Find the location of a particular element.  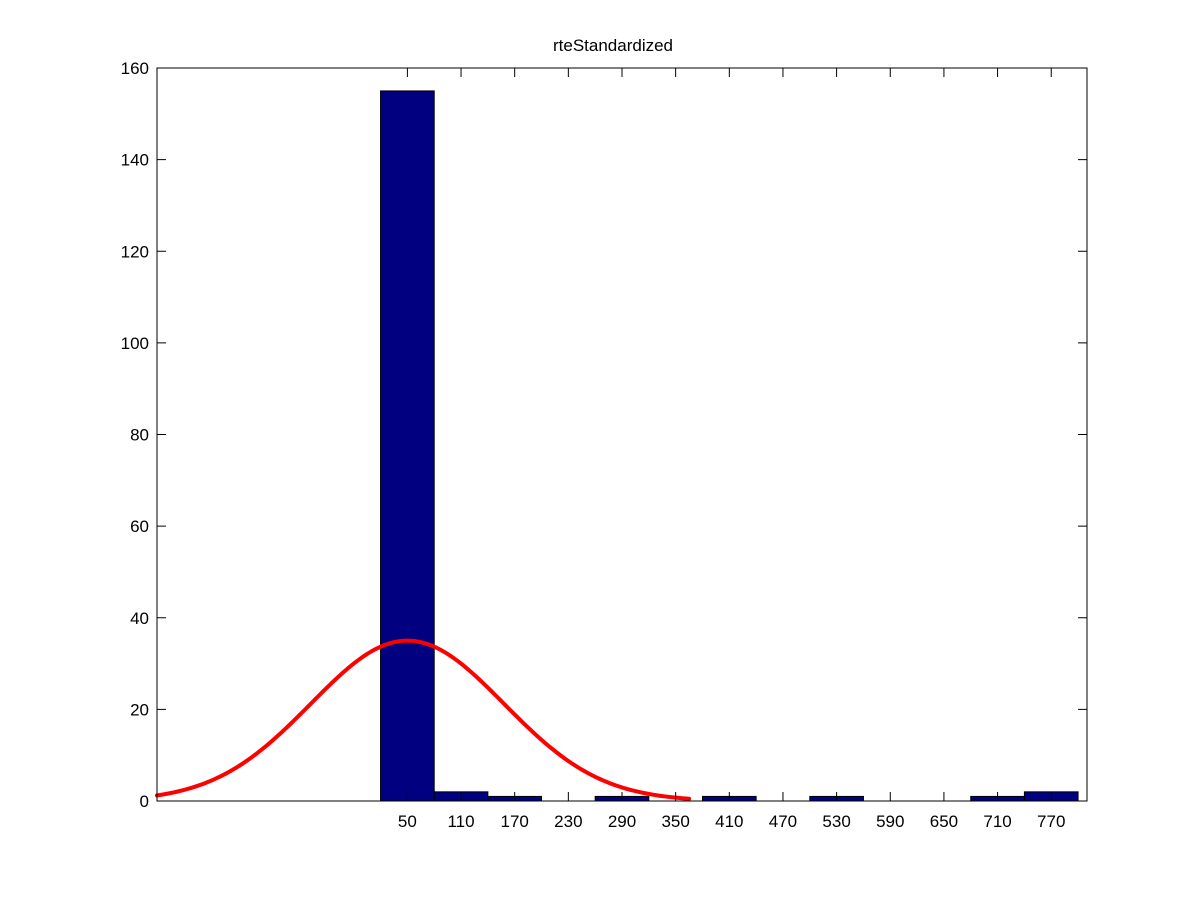

y-tick-label: 60 is located at coordinates (139, 526).